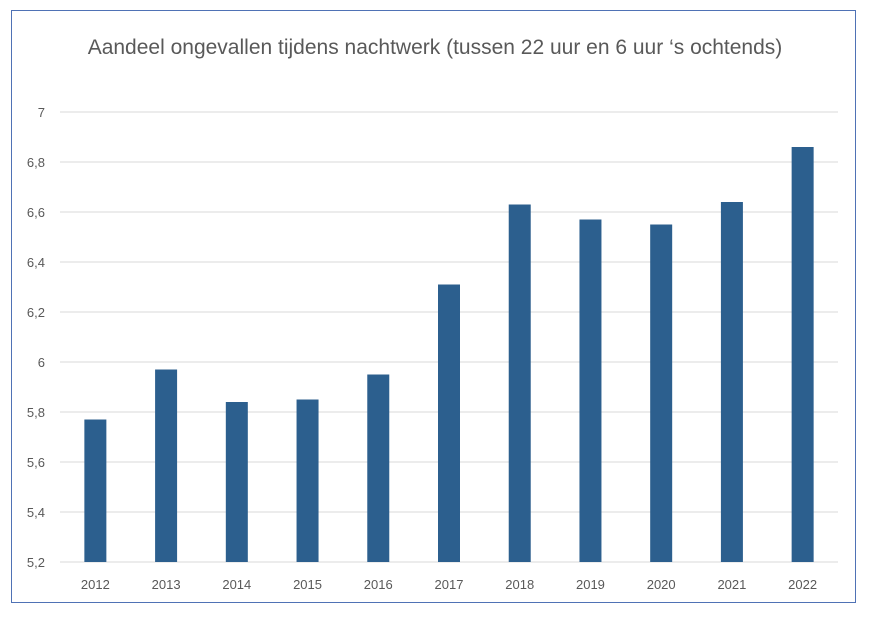 This screenshot has width=870, height=618. I want to click on y-tick-label: 5,2, so click(36, 562).